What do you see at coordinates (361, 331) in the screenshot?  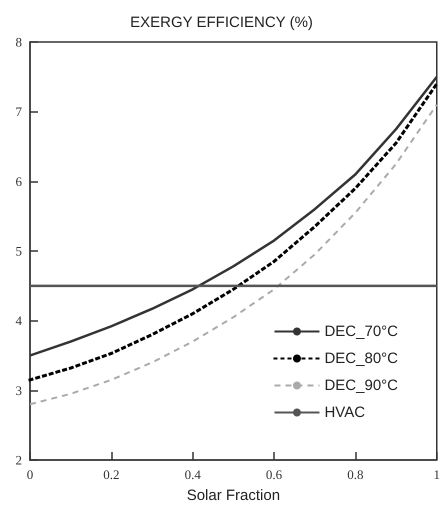 I see `legend-label: DEC_70°C` at bounding box center [361, 331].